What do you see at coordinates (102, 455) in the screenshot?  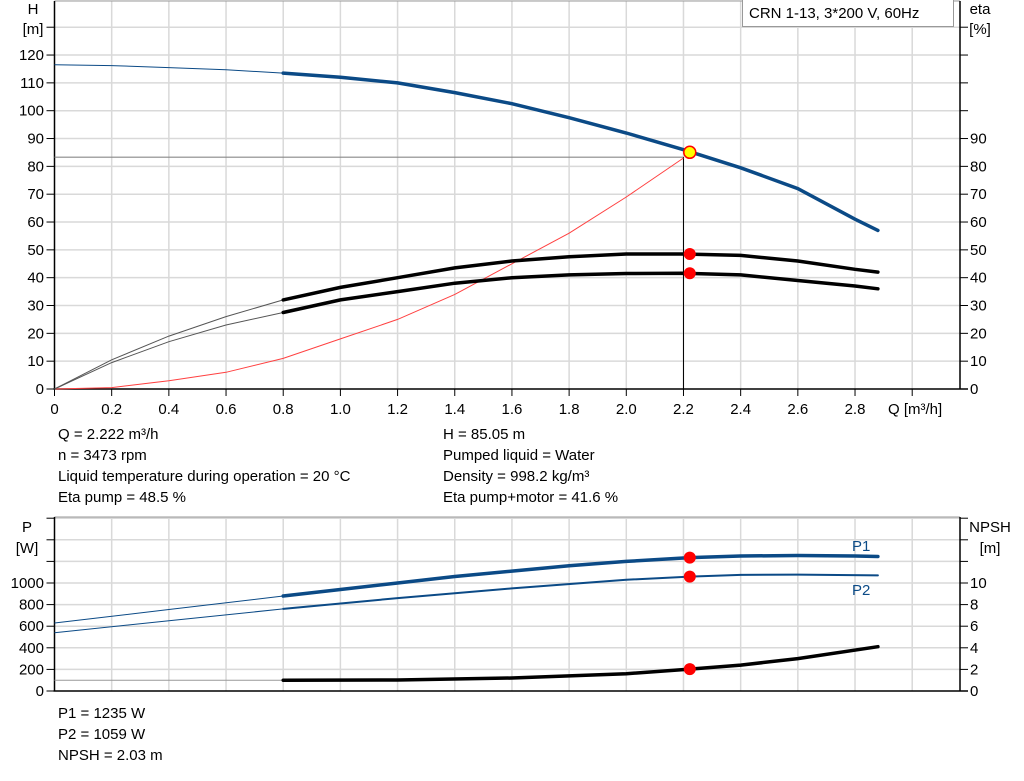 I see `speed-value: n = 3473 rpm` at bounding box center [102, 455].